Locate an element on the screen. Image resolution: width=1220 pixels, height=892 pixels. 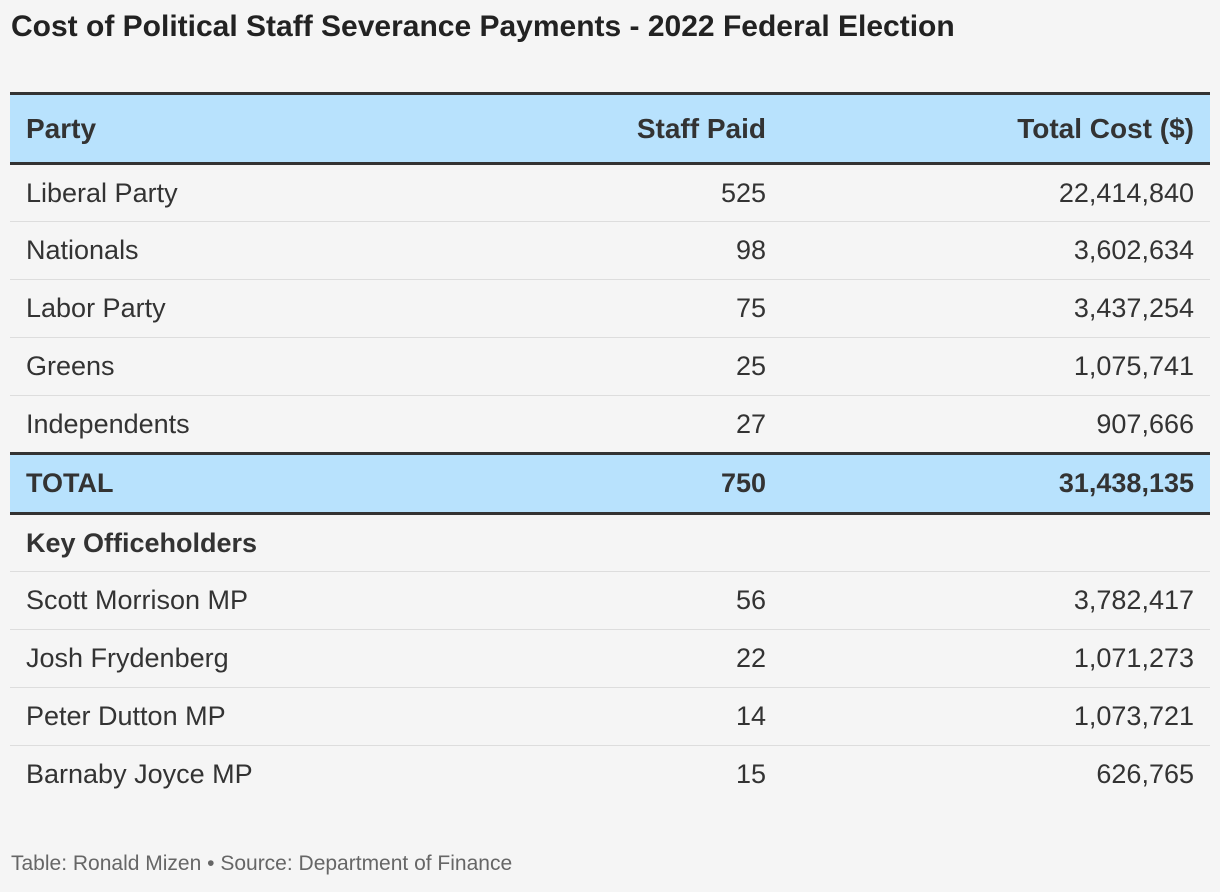
staff-paid-cell: 27 is located at coordinates (676, 424).